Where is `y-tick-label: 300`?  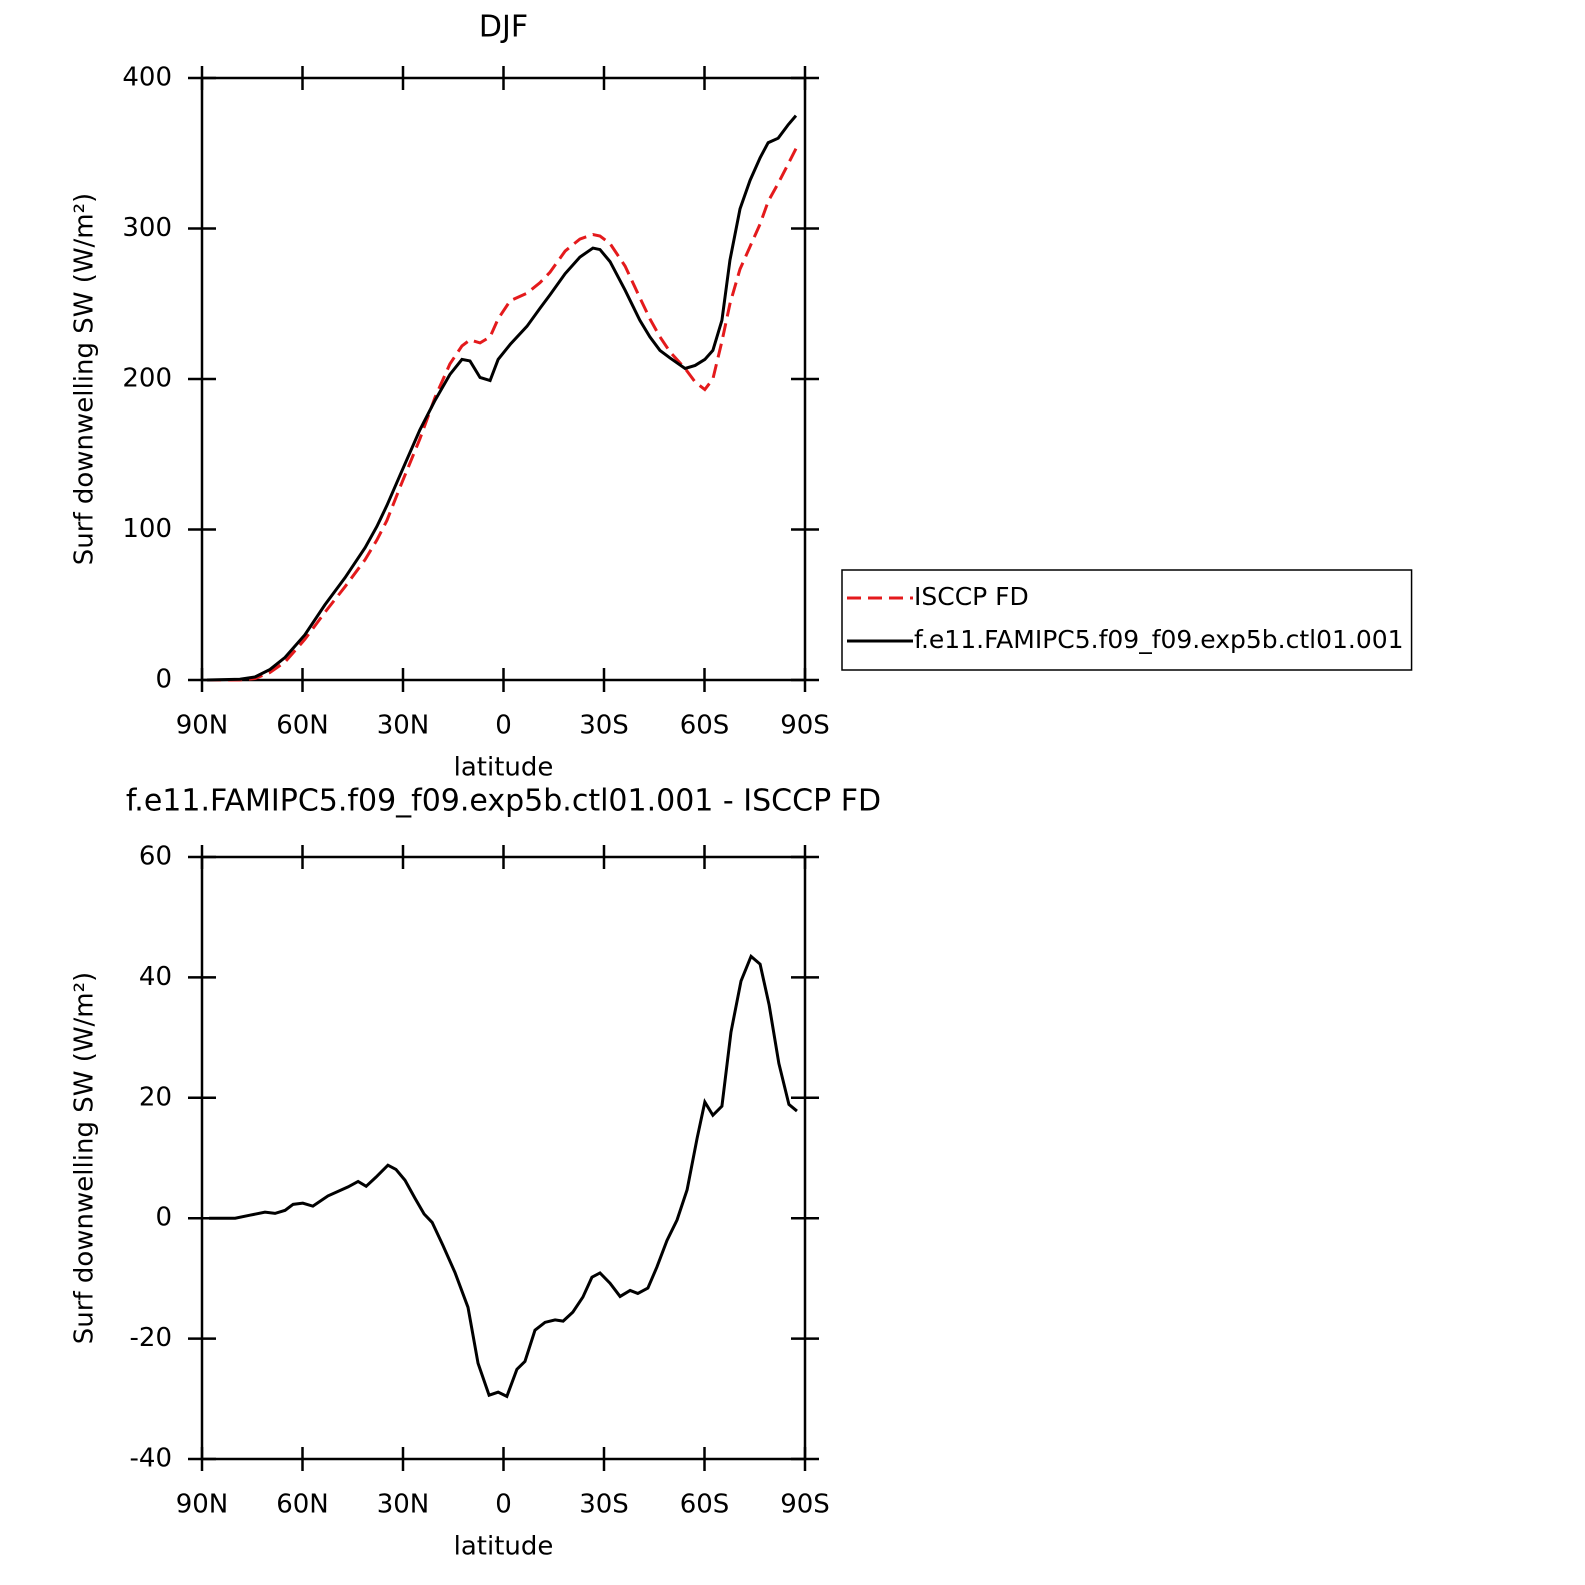 y-tick-label: 300 is located at coordinates (147, 228).